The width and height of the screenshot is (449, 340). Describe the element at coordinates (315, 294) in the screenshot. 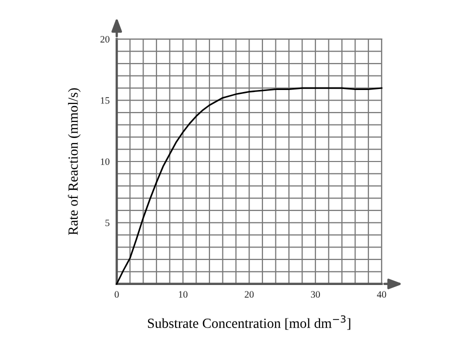

I see `x-tick-label: 30` at that location.